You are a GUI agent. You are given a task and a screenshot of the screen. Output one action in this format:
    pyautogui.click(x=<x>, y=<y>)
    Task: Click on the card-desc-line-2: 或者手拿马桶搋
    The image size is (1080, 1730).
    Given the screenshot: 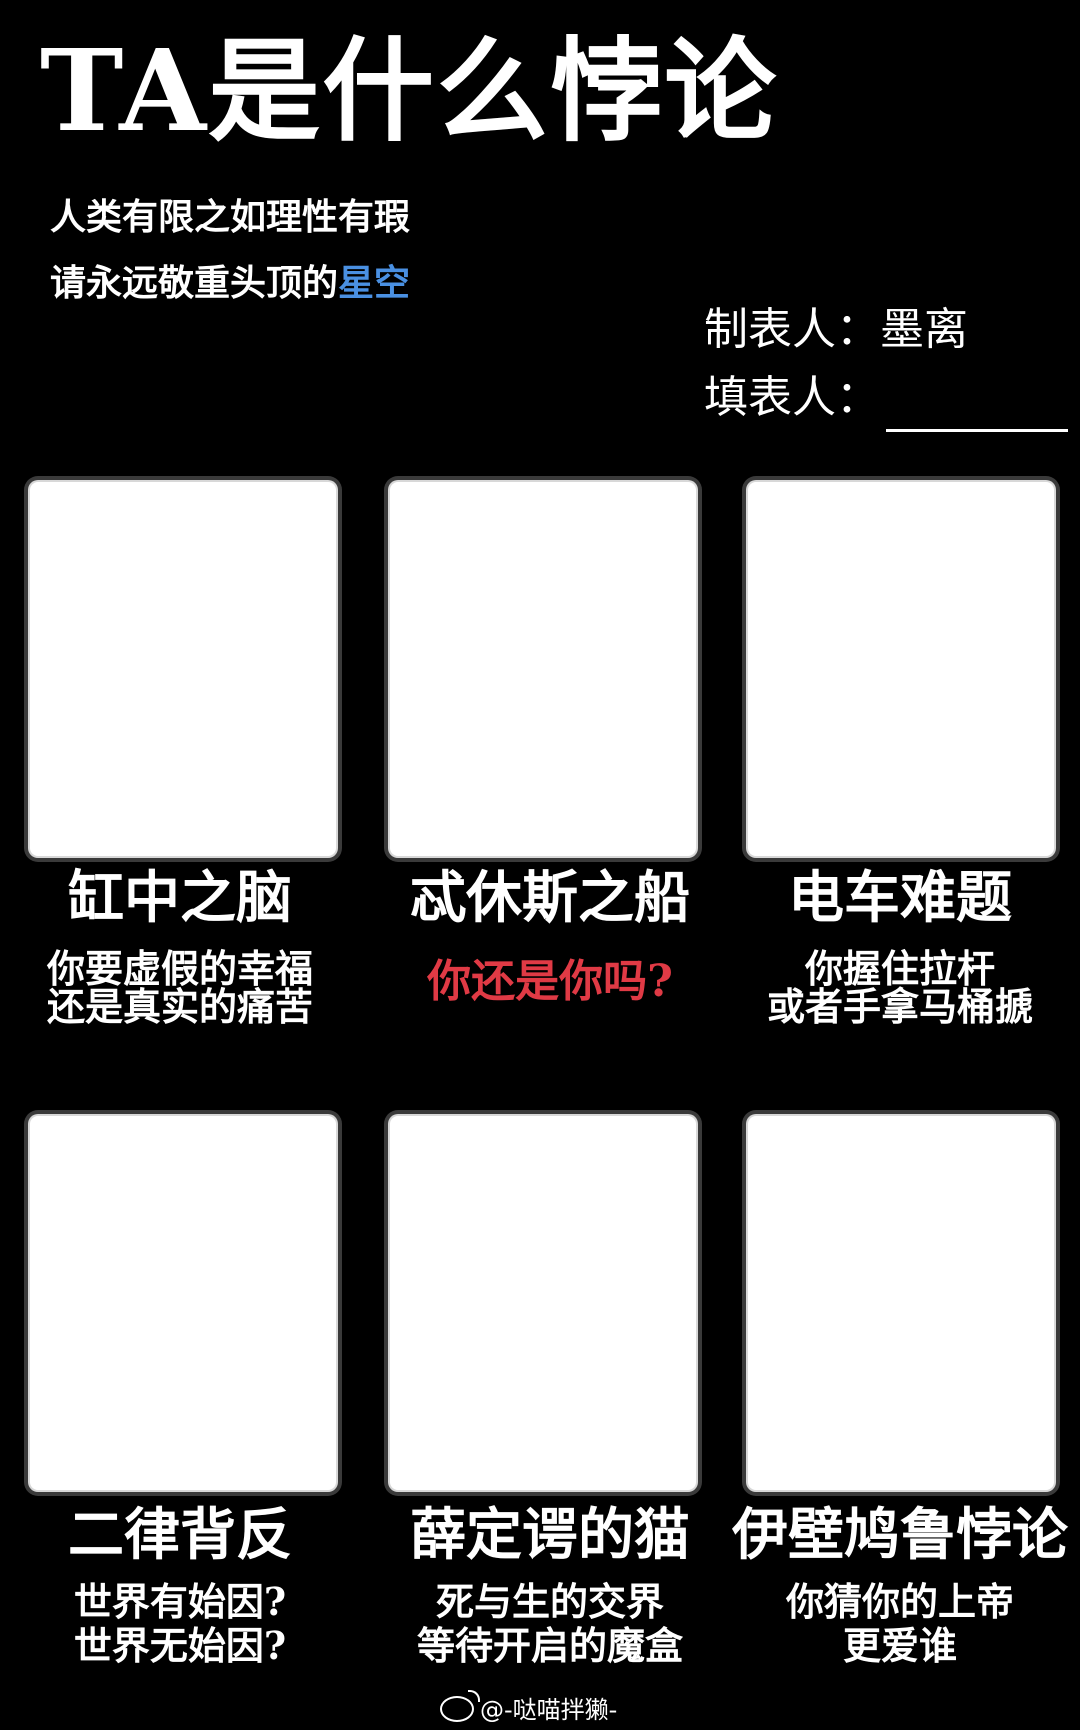 What is the action you would take?
    pyautogui.click(x=899, y=1006)
    